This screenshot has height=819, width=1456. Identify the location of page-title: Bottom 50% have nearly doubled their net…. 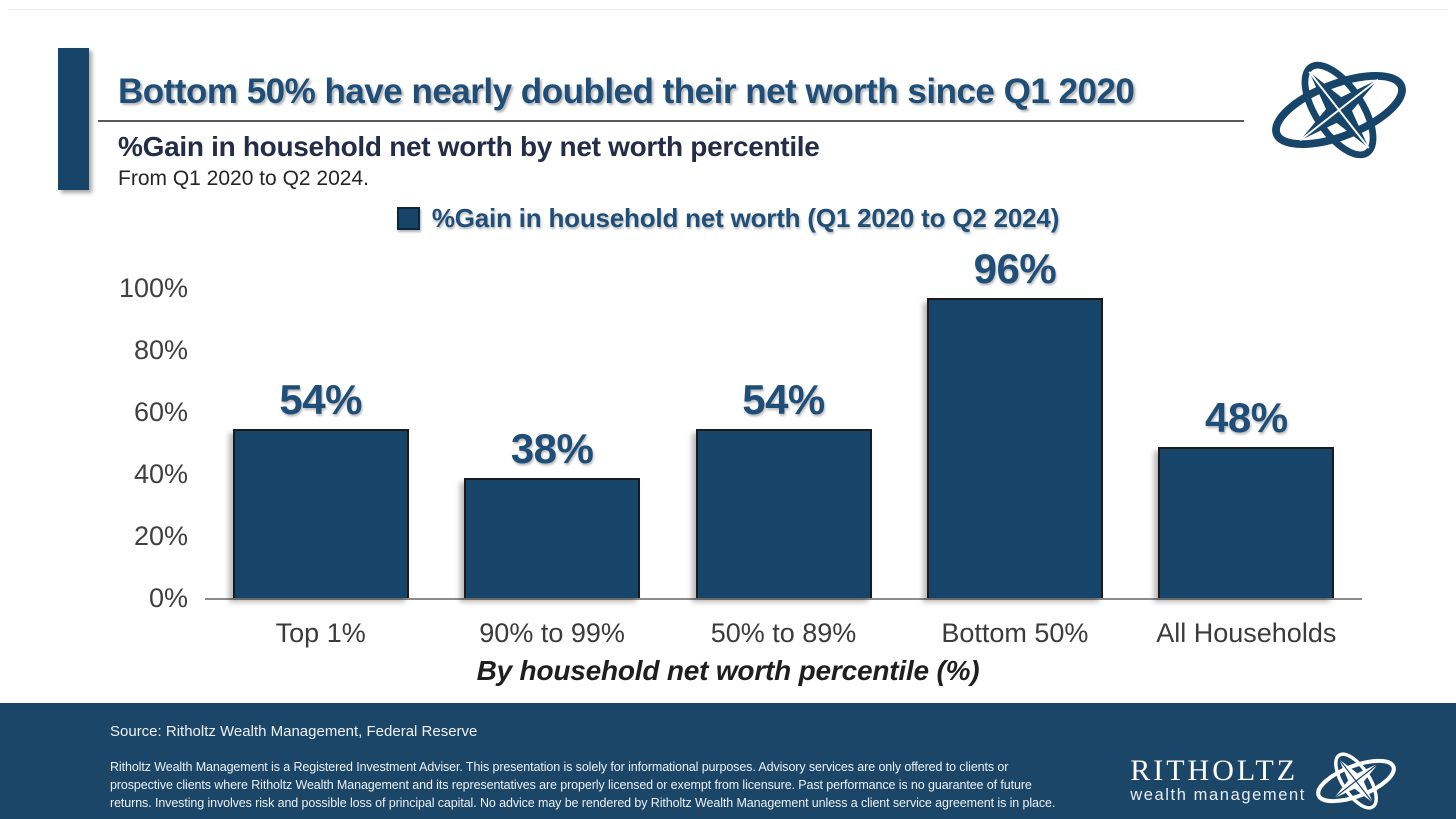
(626, 91).